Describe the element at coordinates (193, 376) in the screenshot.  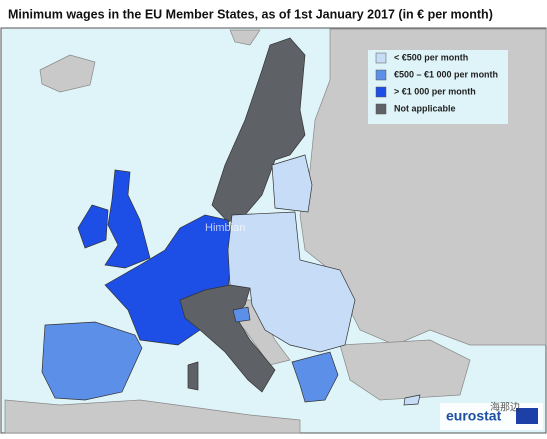
I see `sardinia` at that location.